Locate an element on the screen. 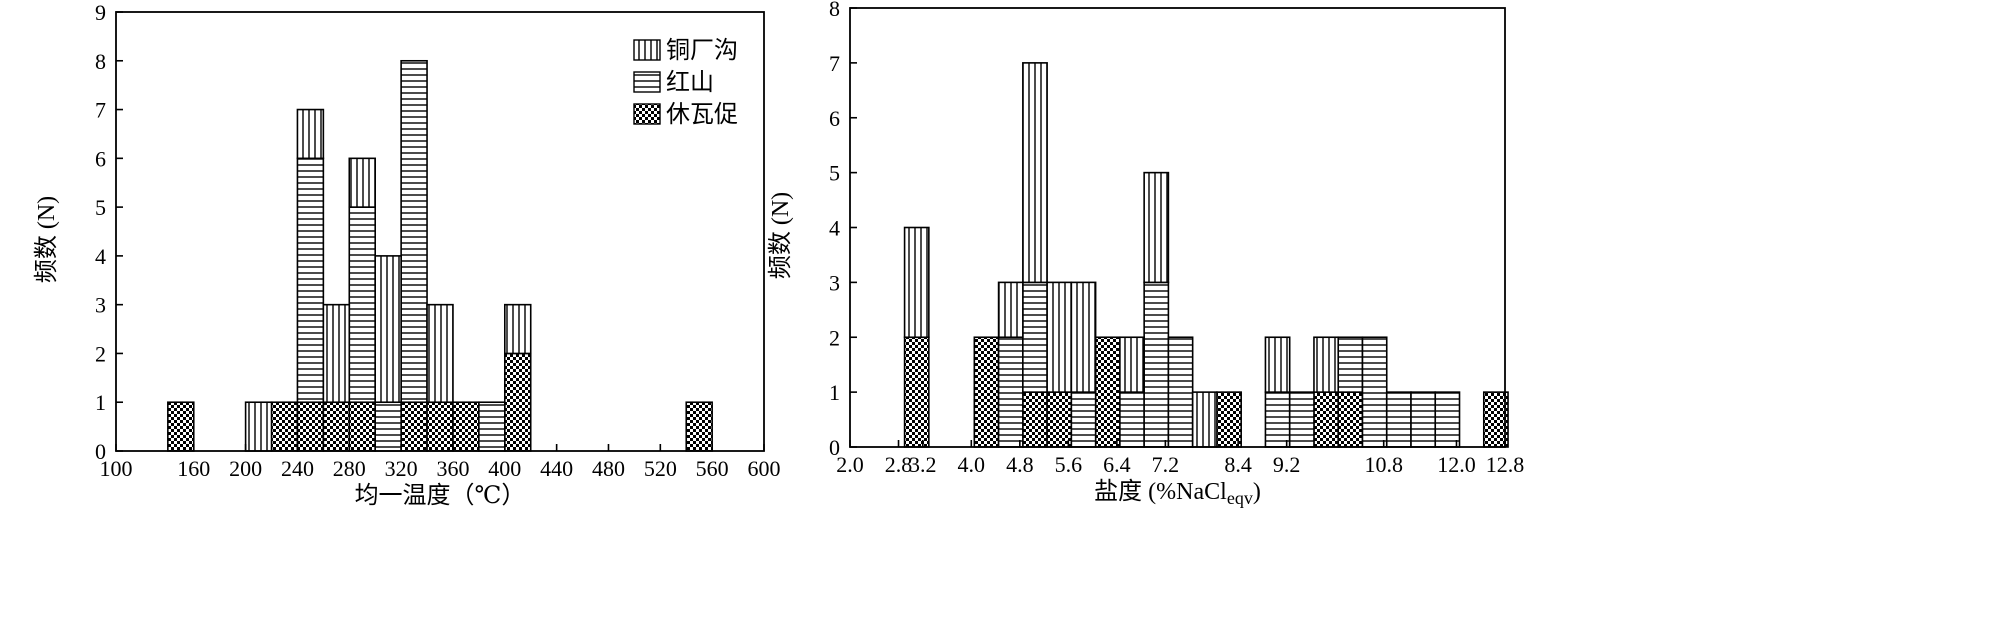 This screenshot has height=644, width=2008. x-tick-label: 12.0 is located at coordinates (1456, 464).